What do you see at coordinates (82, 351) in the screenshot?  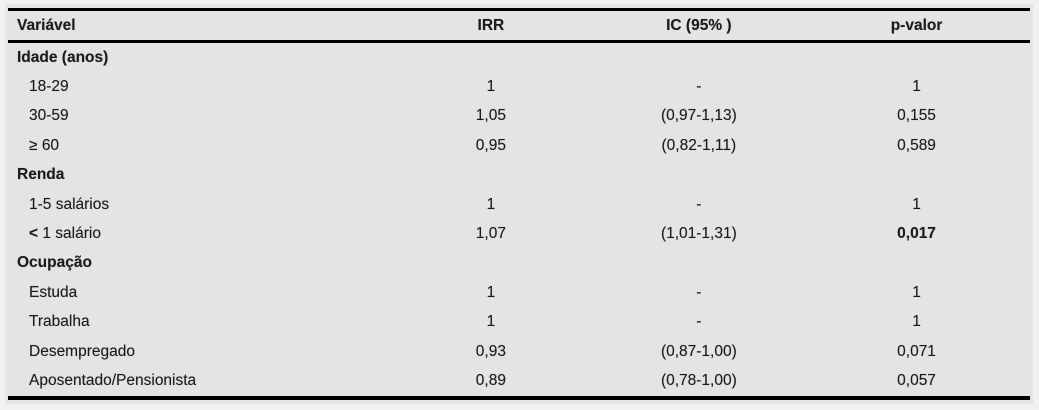 I see `variable-label-cell: Desempregado` at bounding box center [82, 351].